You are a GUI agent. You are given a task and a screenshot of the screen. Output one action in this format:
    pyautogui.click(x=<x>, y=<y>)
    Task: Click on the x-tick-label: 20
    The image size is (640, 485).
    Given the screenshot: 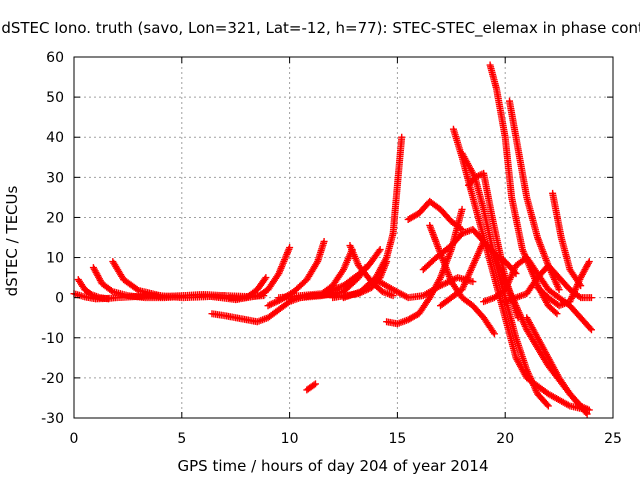 What is the action you would take?
    pyautogui.click(x=505, y=439)
    